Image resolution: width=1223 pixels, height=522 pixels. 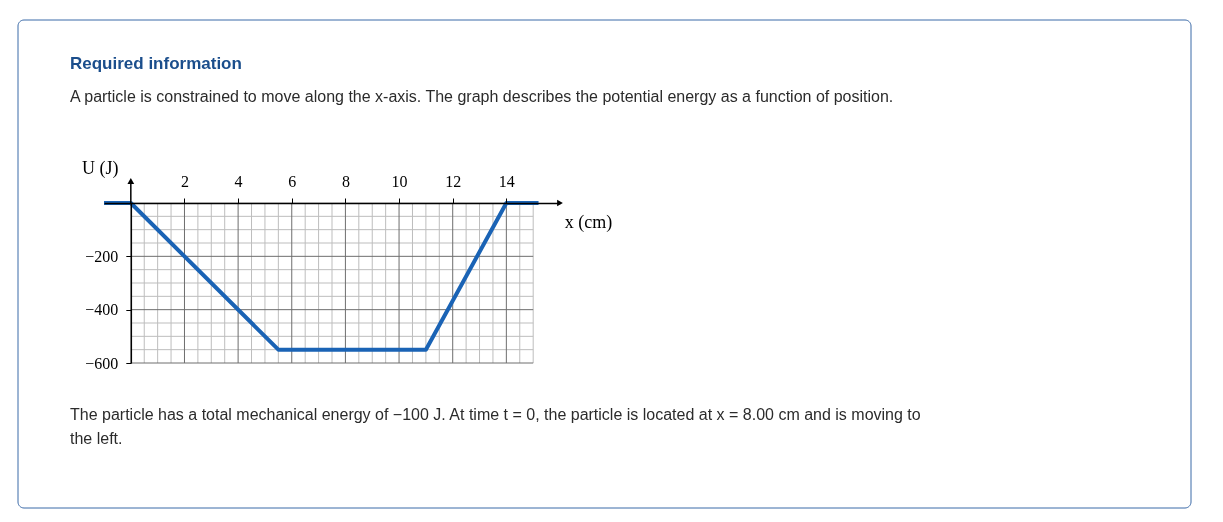 I want to click on y-axis-title: U (J), so click(x=100, y=168).